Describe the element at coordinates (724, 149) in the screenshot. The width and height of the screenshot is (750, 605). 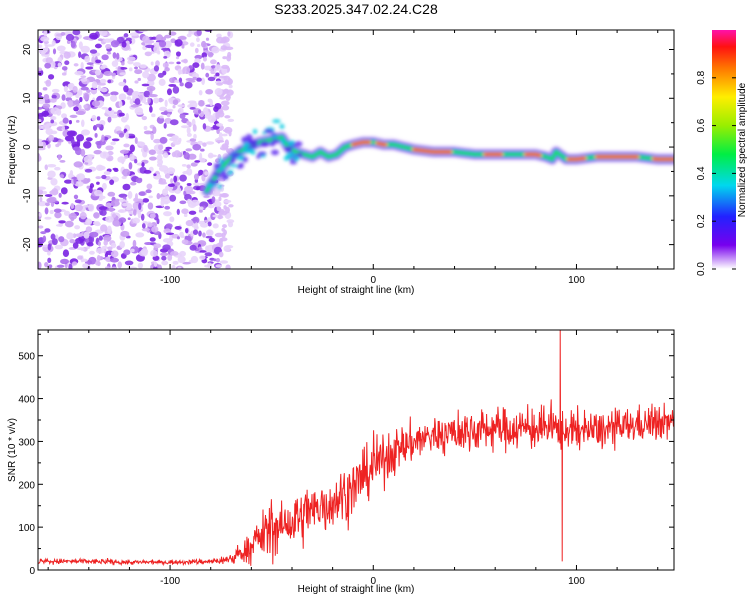
I see `colorbar-gradient` at that location.